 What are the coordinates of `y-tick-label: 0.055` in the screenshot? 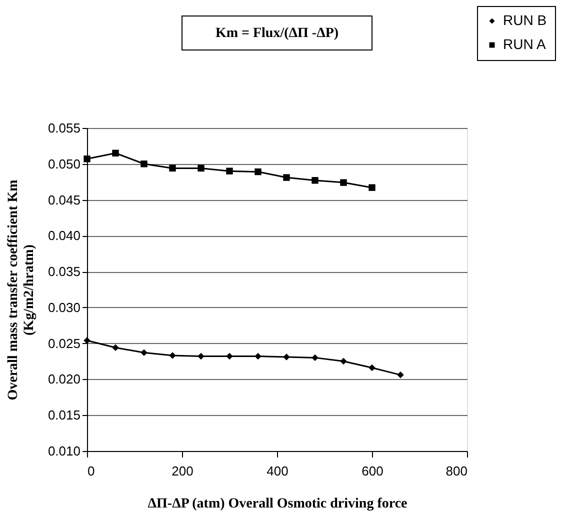 It's located at (64, 128).